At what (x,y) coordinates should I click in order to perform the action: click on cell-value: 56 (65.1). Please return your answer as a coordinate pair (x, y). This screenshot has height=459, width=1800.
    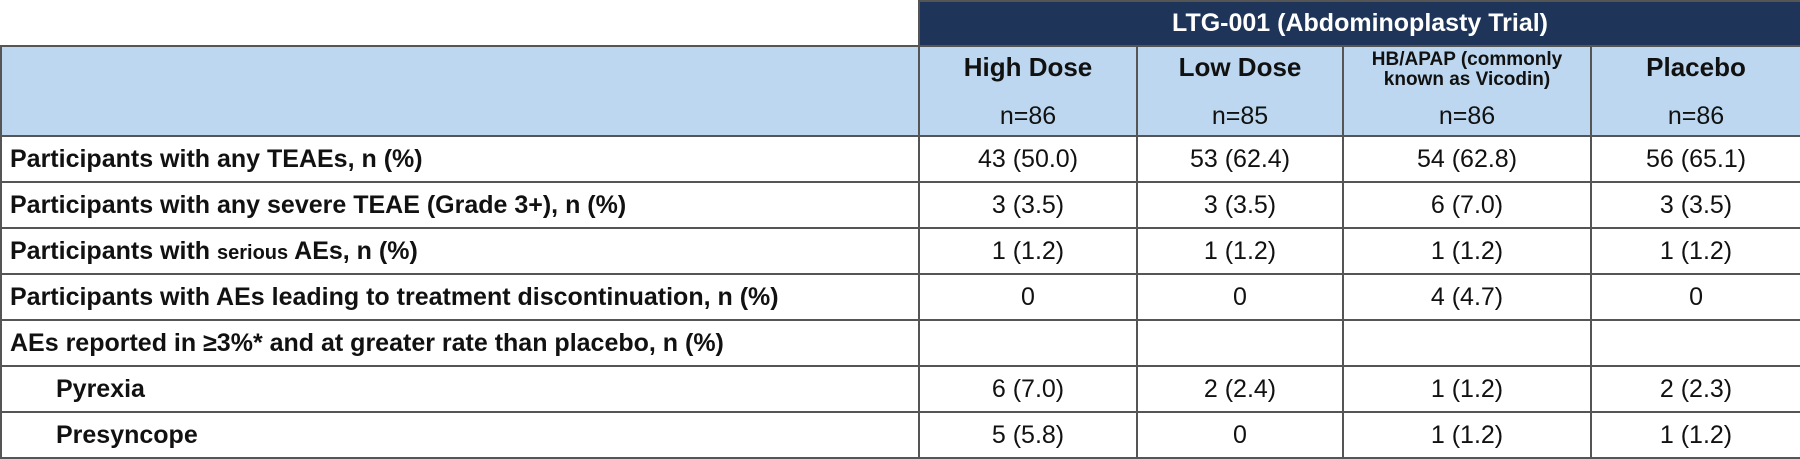
    Looking at the image, I should click on (1694, 159).